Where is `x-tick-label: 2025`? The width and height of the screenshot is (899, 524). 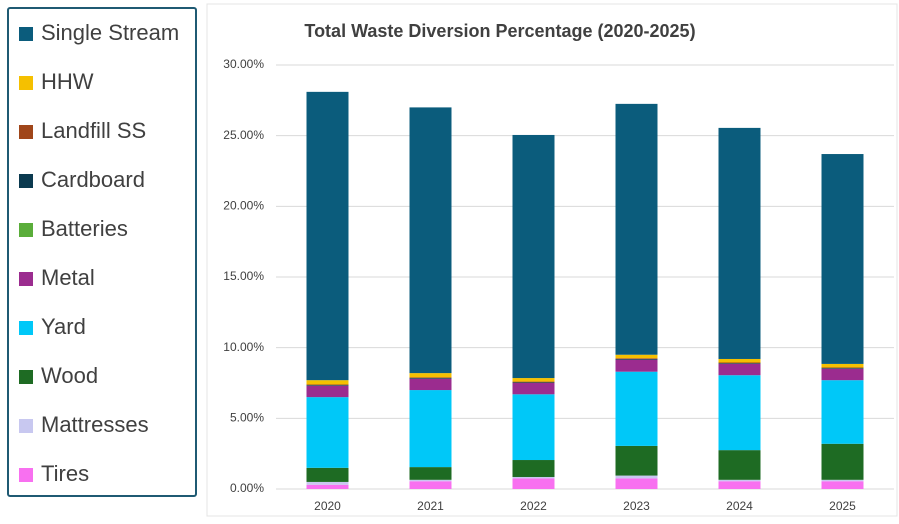
x-tick-label: 2025 is located at coordinates (842, 506).